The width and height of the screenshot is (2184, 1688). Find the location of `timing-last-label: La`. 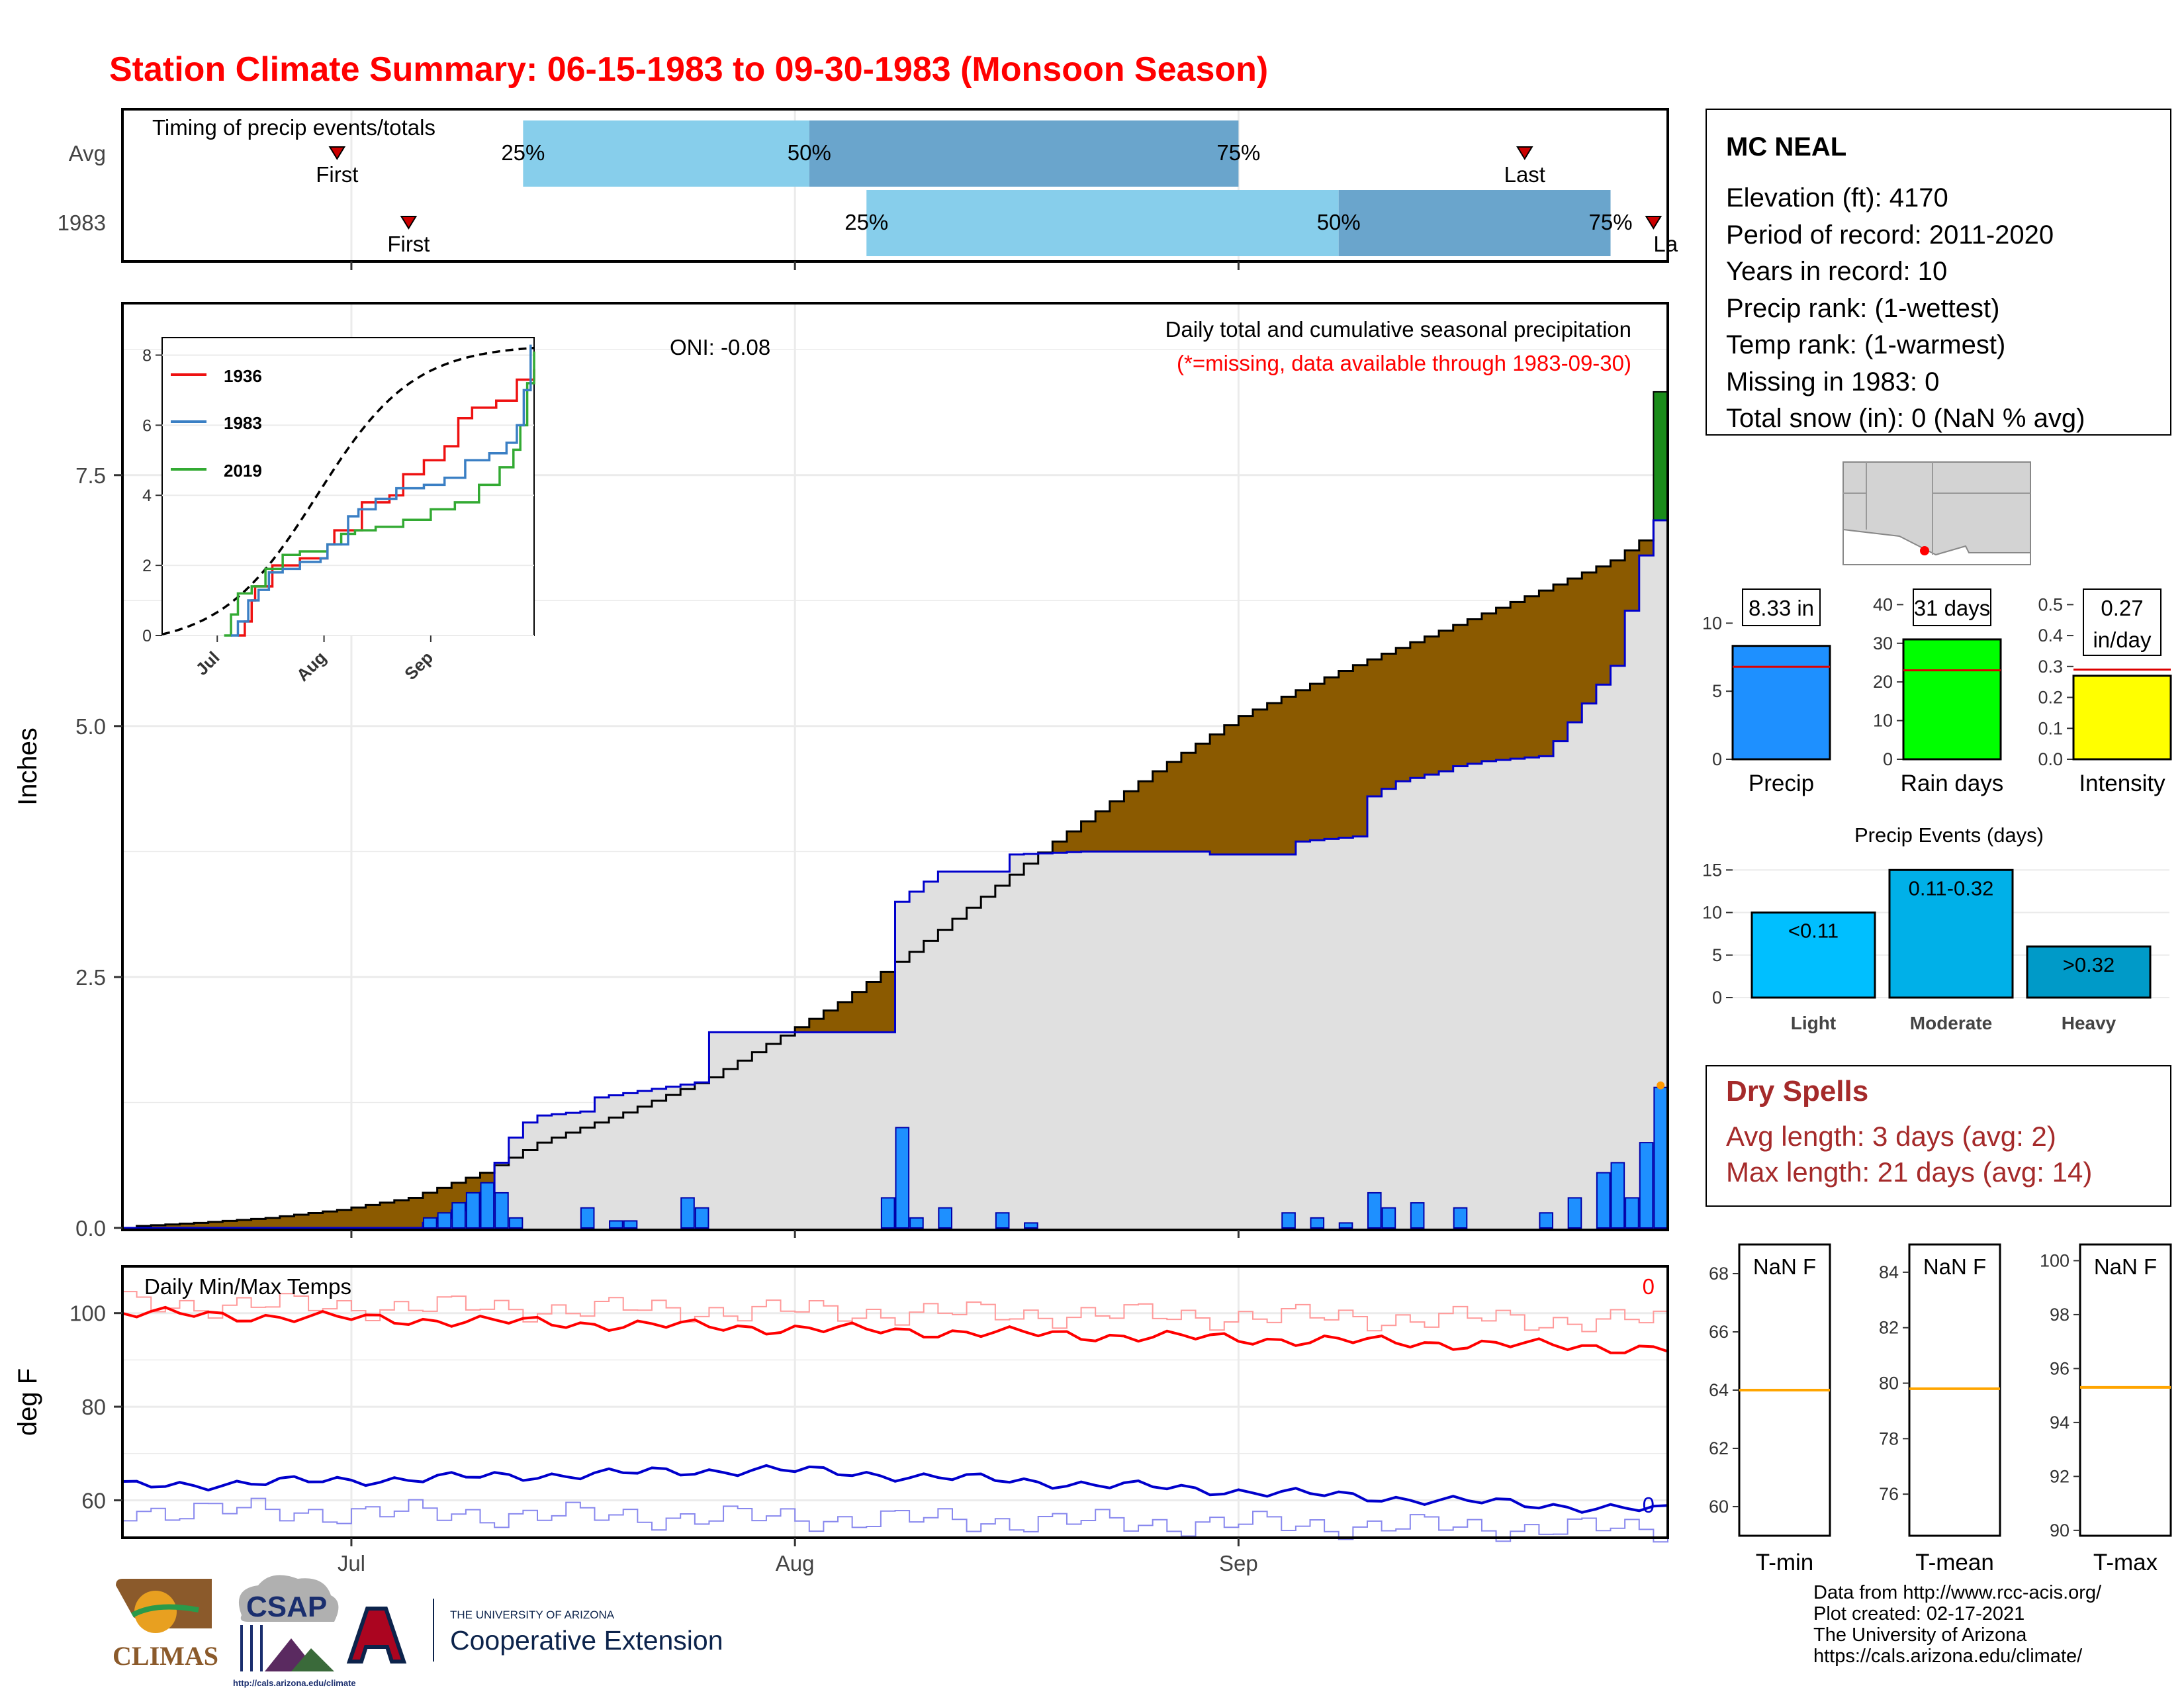

timing-last-label: La is located at coordinates (1666, 244).